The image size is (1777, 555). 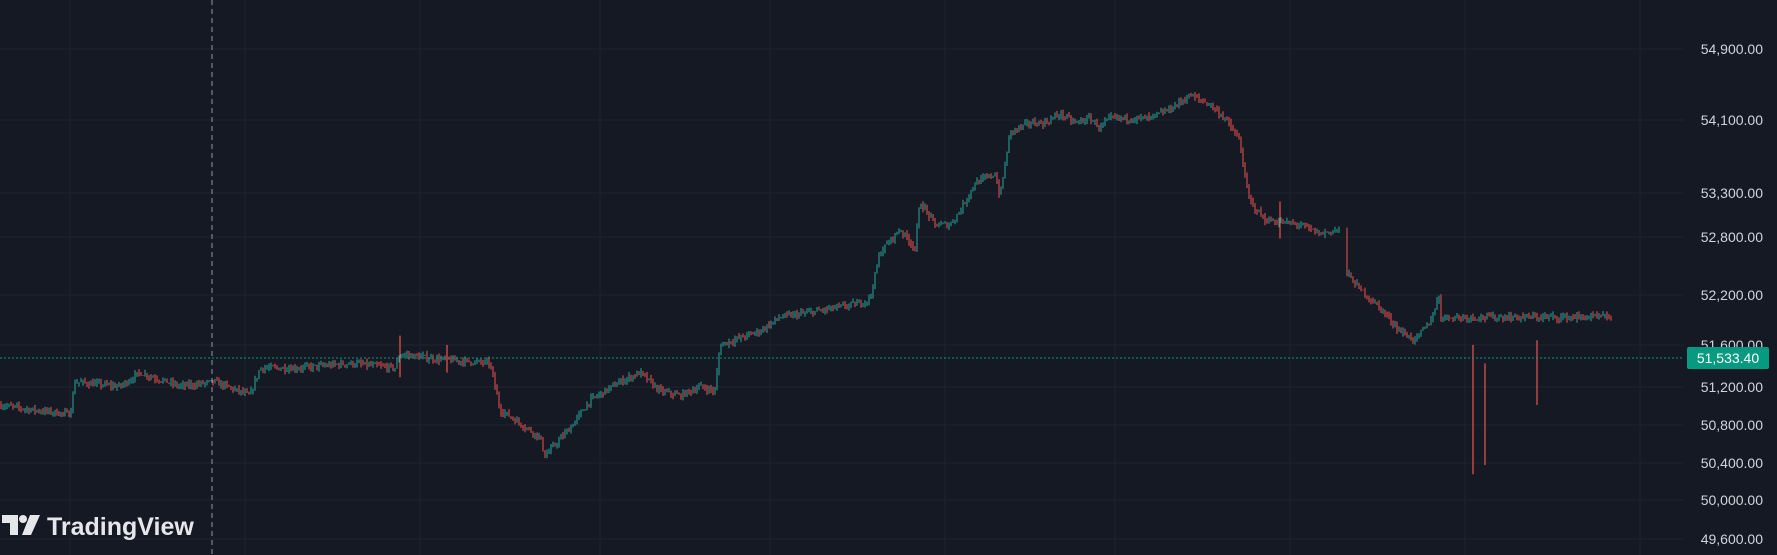 What do you see at coordinates (120, 527) in the screenshot?
I see `tradingview-wordmark: TradingView` at bounding box center [120, 527].